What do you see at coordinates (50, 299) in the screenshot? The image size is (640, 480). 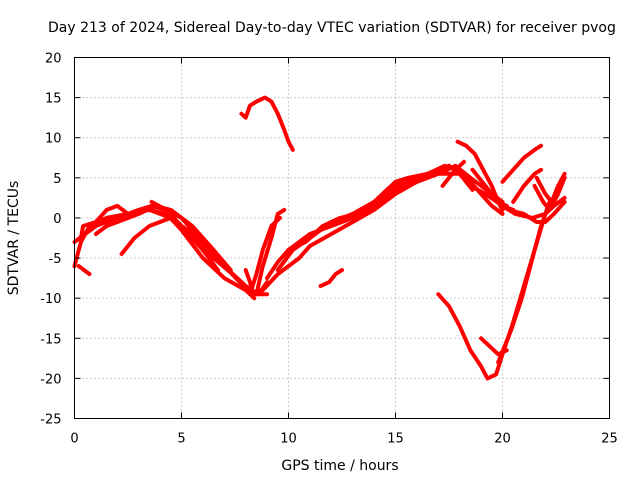 I see `y-tick-label: -10` at bounding box center [50, 299].